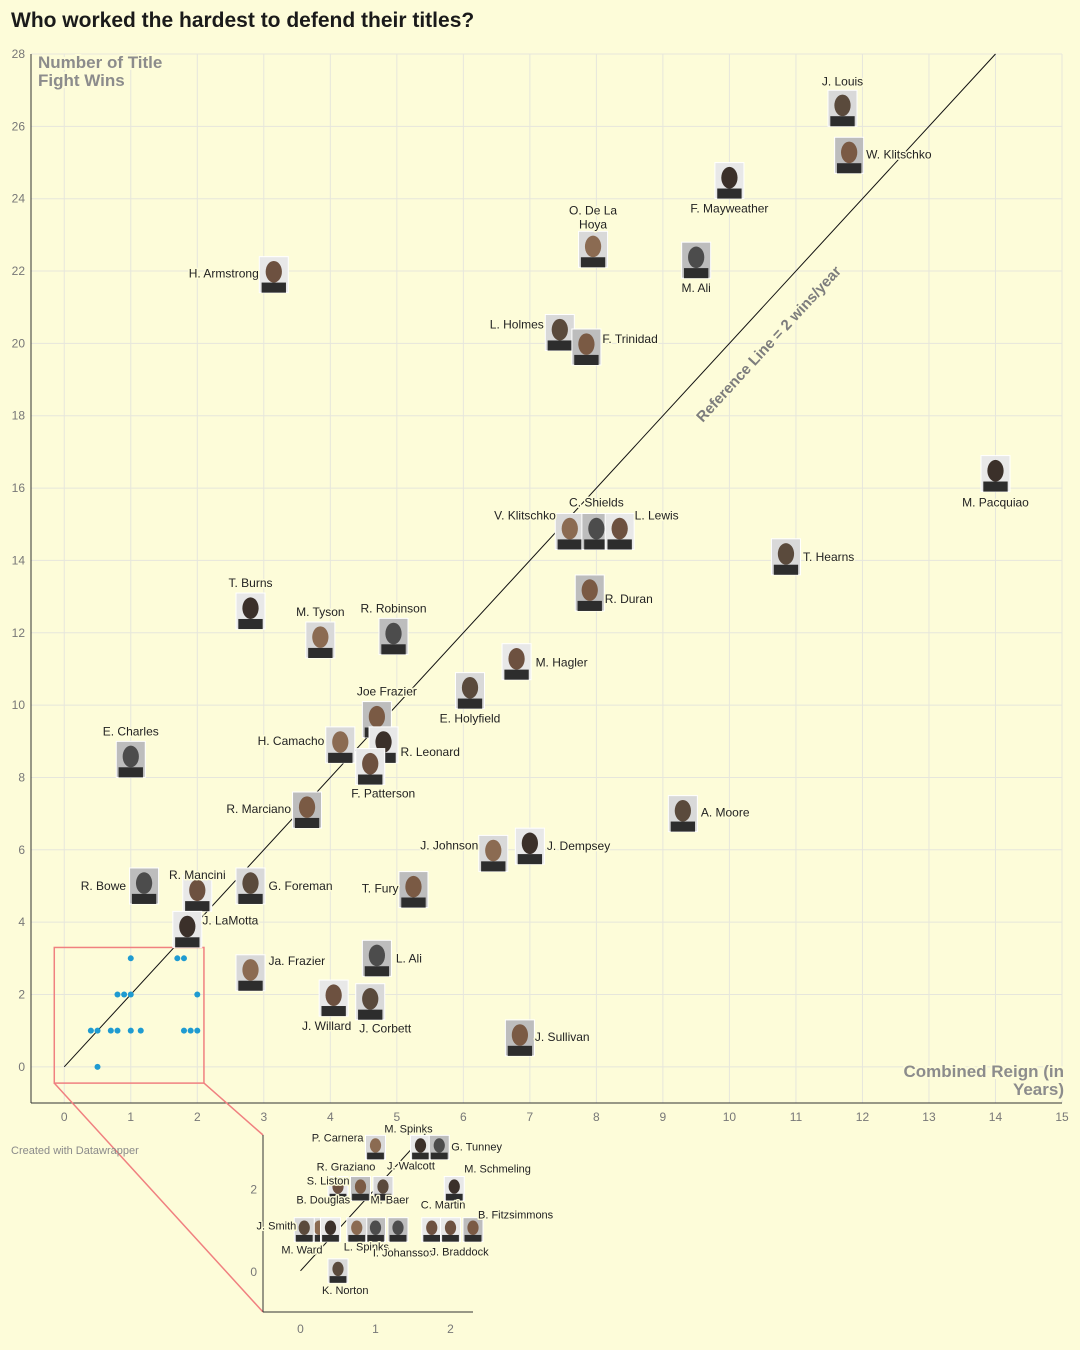 Image resolution: width=1080 pixels, height=1350 pixels. Describe the element at coordinates (64, 1117) in the screenshot. I see `x-tick-label: 0` at that location.